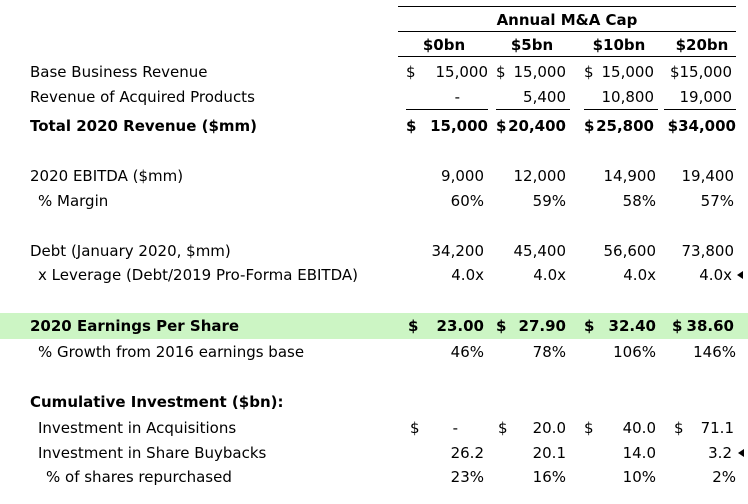  Describe the element at coordinates (137, 428) in the screenshot. I see `acquisitions-label: Investment in Acquisitions` at that location.